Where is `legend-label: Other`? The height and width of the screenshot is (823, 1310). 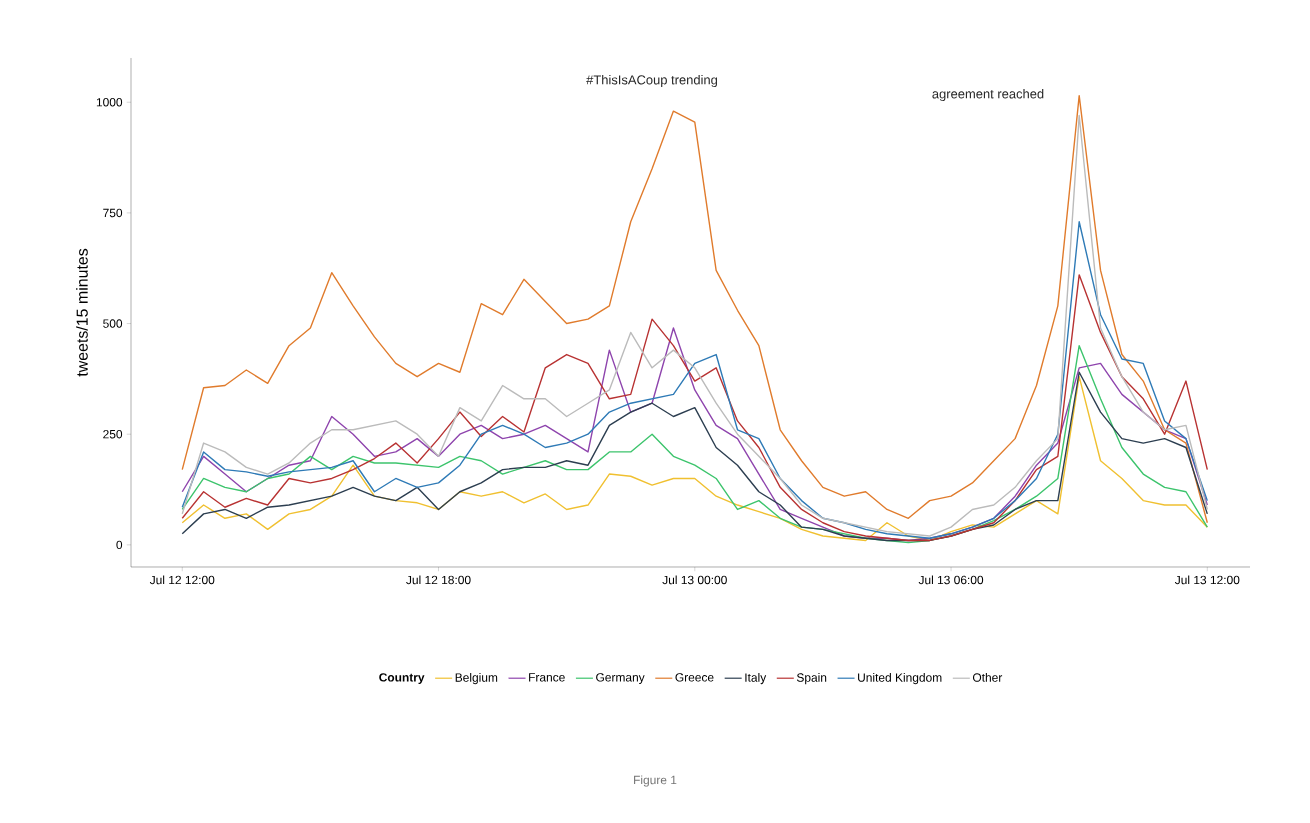
legend-label: Other is located at coordinates (987, 677).